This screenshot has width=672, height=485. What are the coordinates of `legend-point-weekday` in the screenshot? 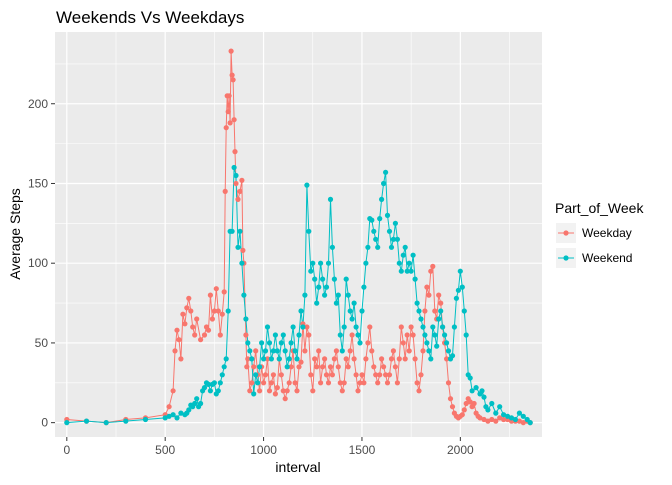 It's located at (566, 233).